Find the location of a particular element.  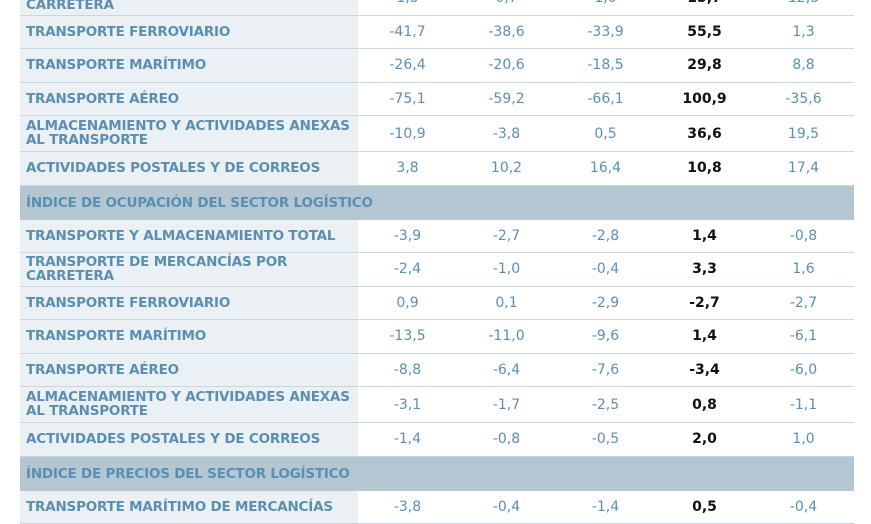

value-cell: 10,2 is located at coordinates (506, 168).